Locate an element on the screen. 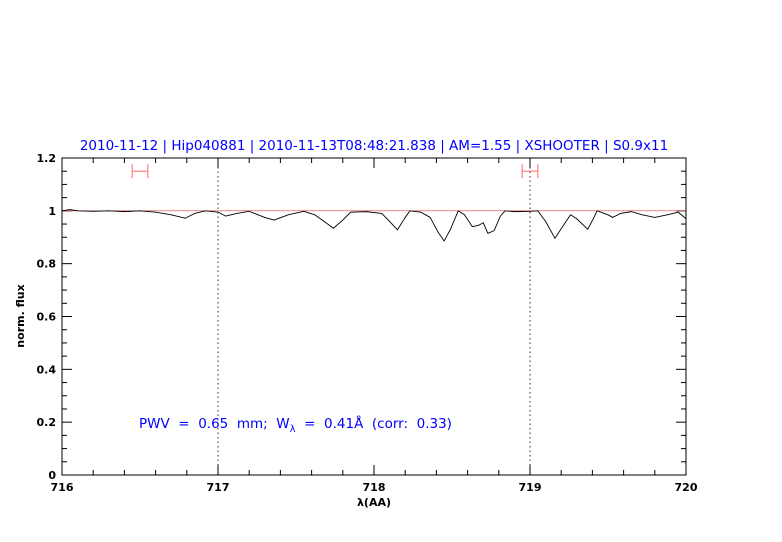  spectrum-line is located at coordinates (374, 225).